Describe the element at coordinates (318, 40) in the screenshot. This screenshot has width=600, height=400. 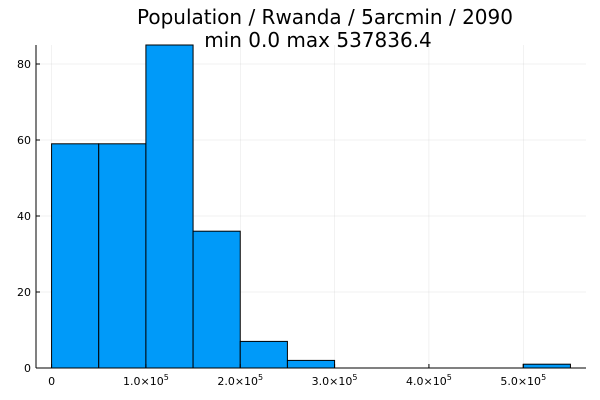
I see `chart-subtitle: min 0.0 max 537836.4` at that location.